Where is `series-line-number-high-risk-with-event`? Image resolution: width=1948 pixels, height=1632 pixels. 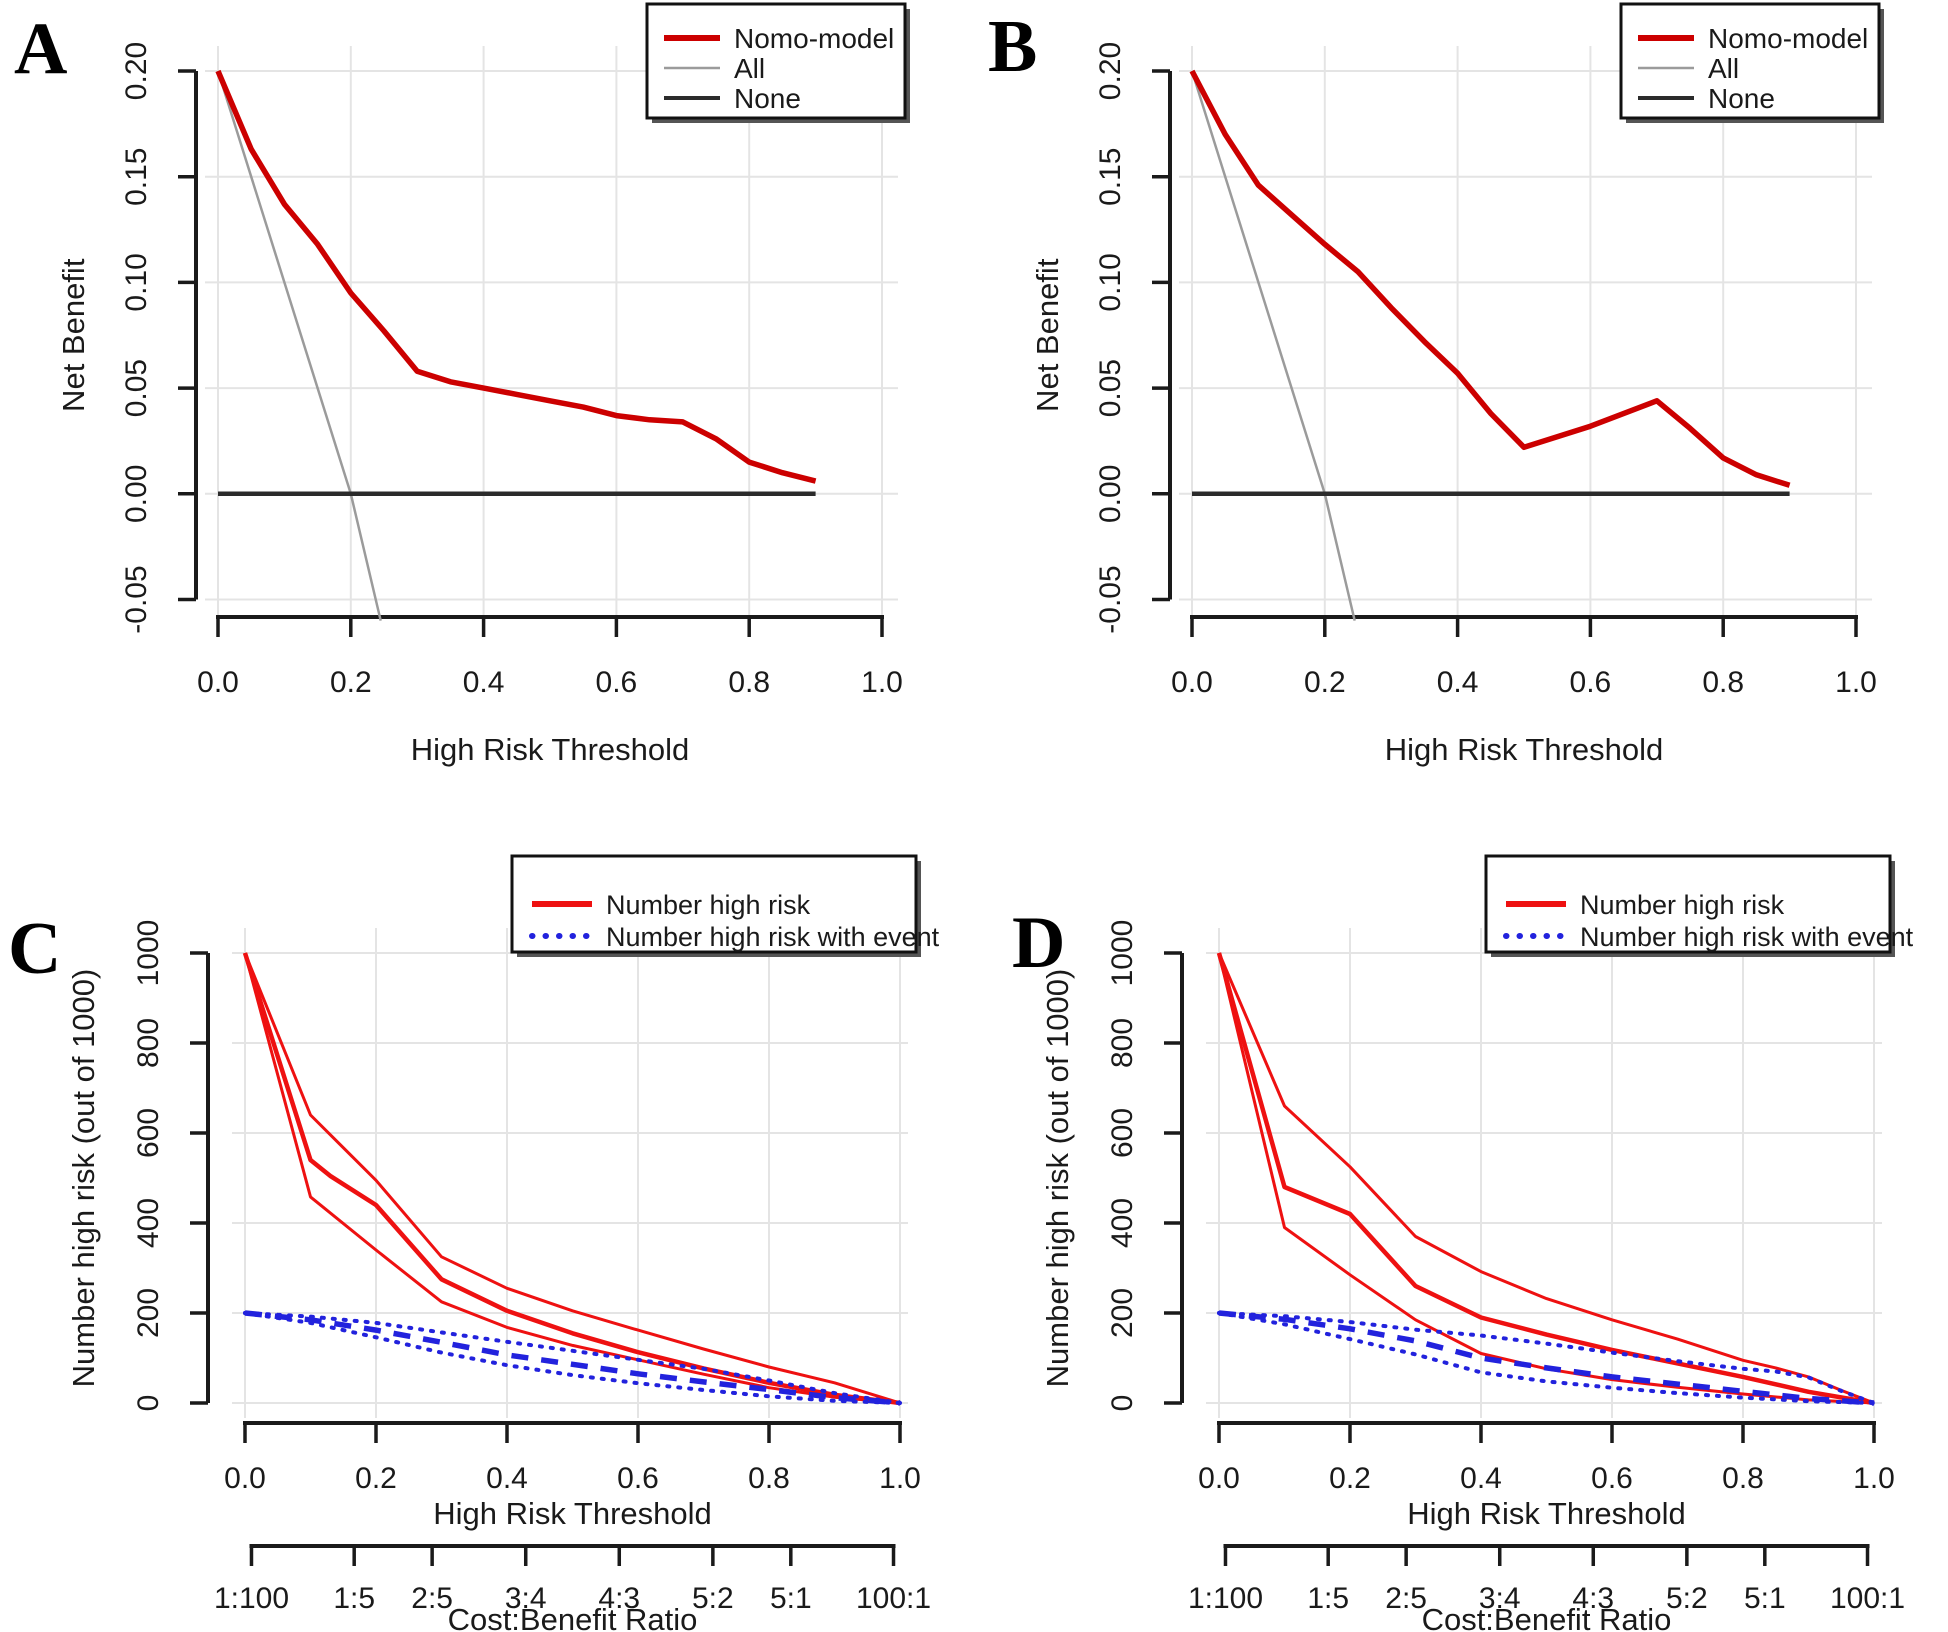 series-line-number-high-risk-with-event is located at coordinates (1546, 1358).